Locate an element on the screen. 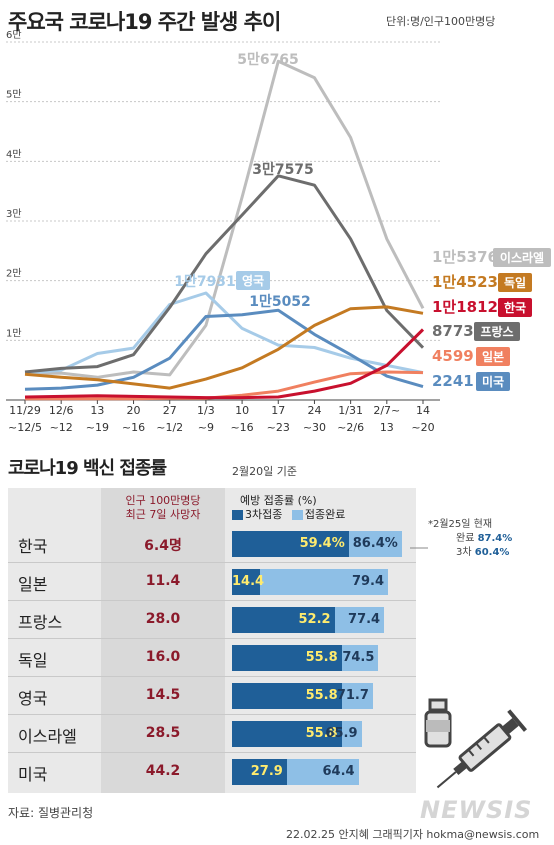  third-dose-value: 14.4 is located at coordinates (248, 581).